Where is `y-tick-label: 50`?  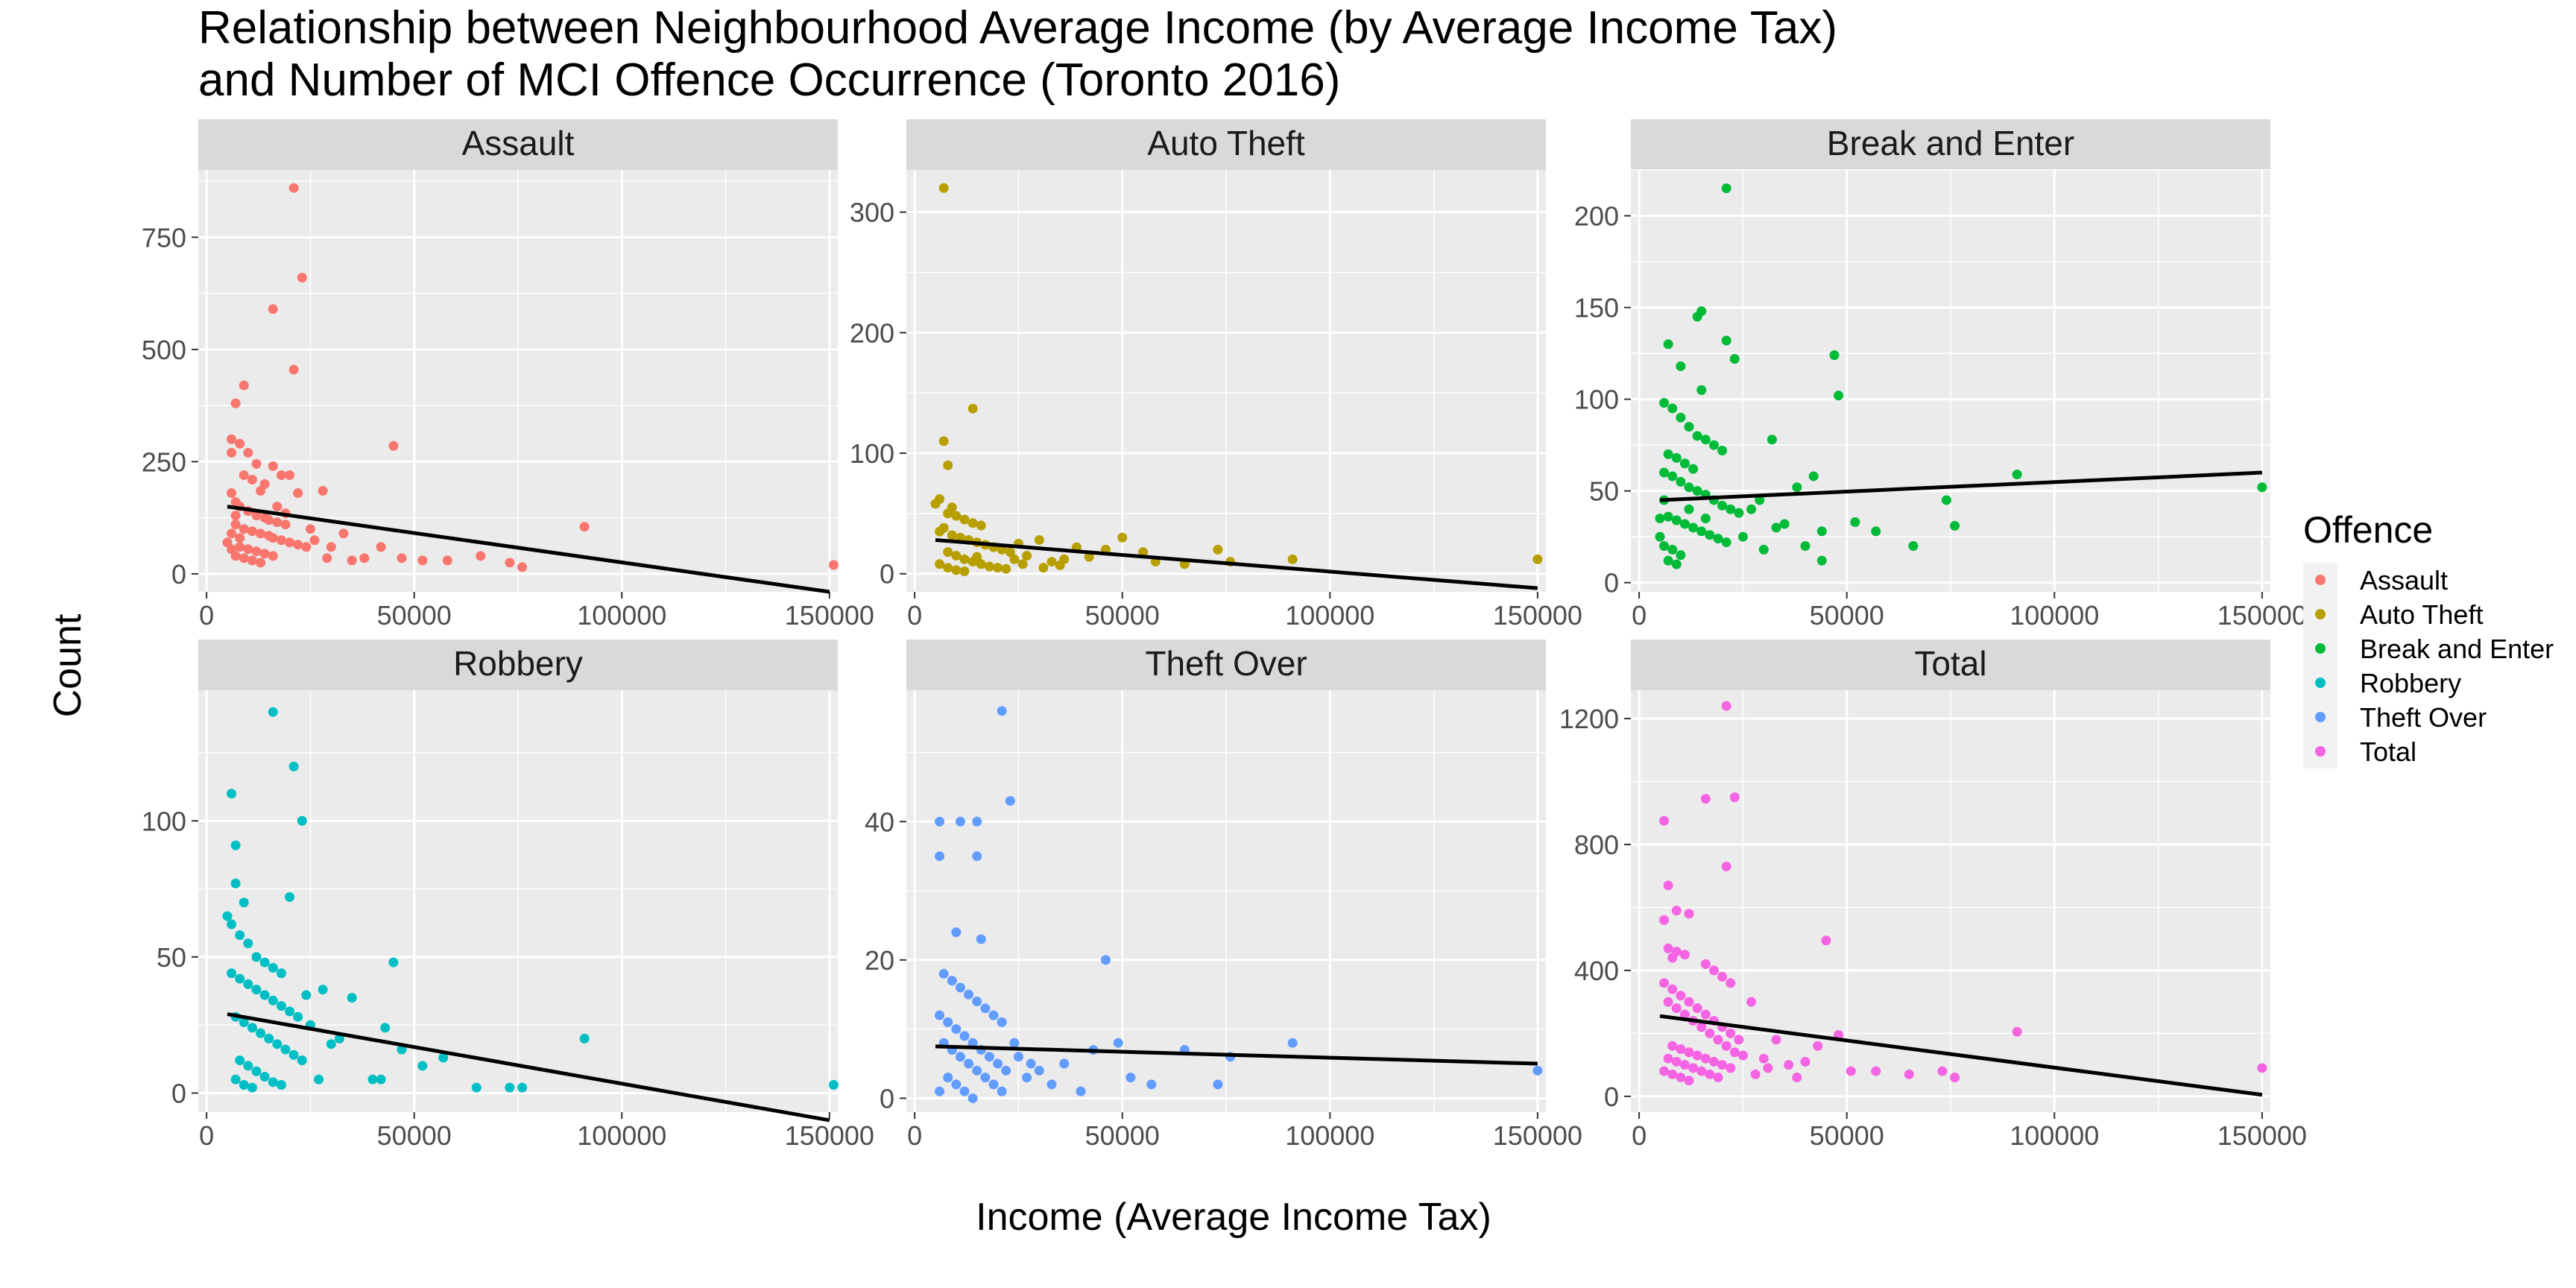 y-tick-label: 50 is located at coordinates (1604, 492).